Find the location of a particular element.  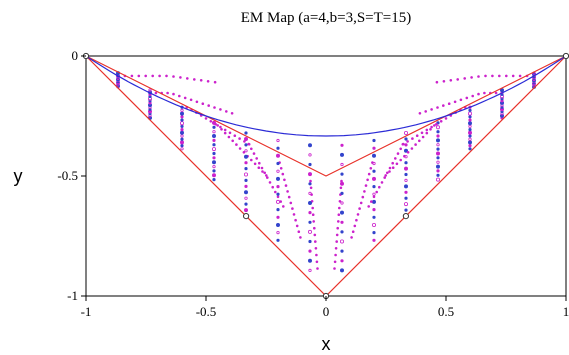

x-tick-label: 0 is located at coordinates (326, 311).